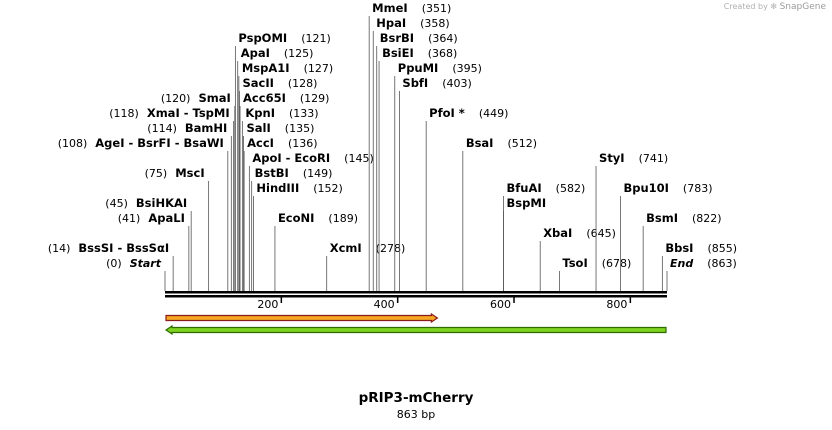  I want to click on site-label-33: TsoI, so click(574, 263).